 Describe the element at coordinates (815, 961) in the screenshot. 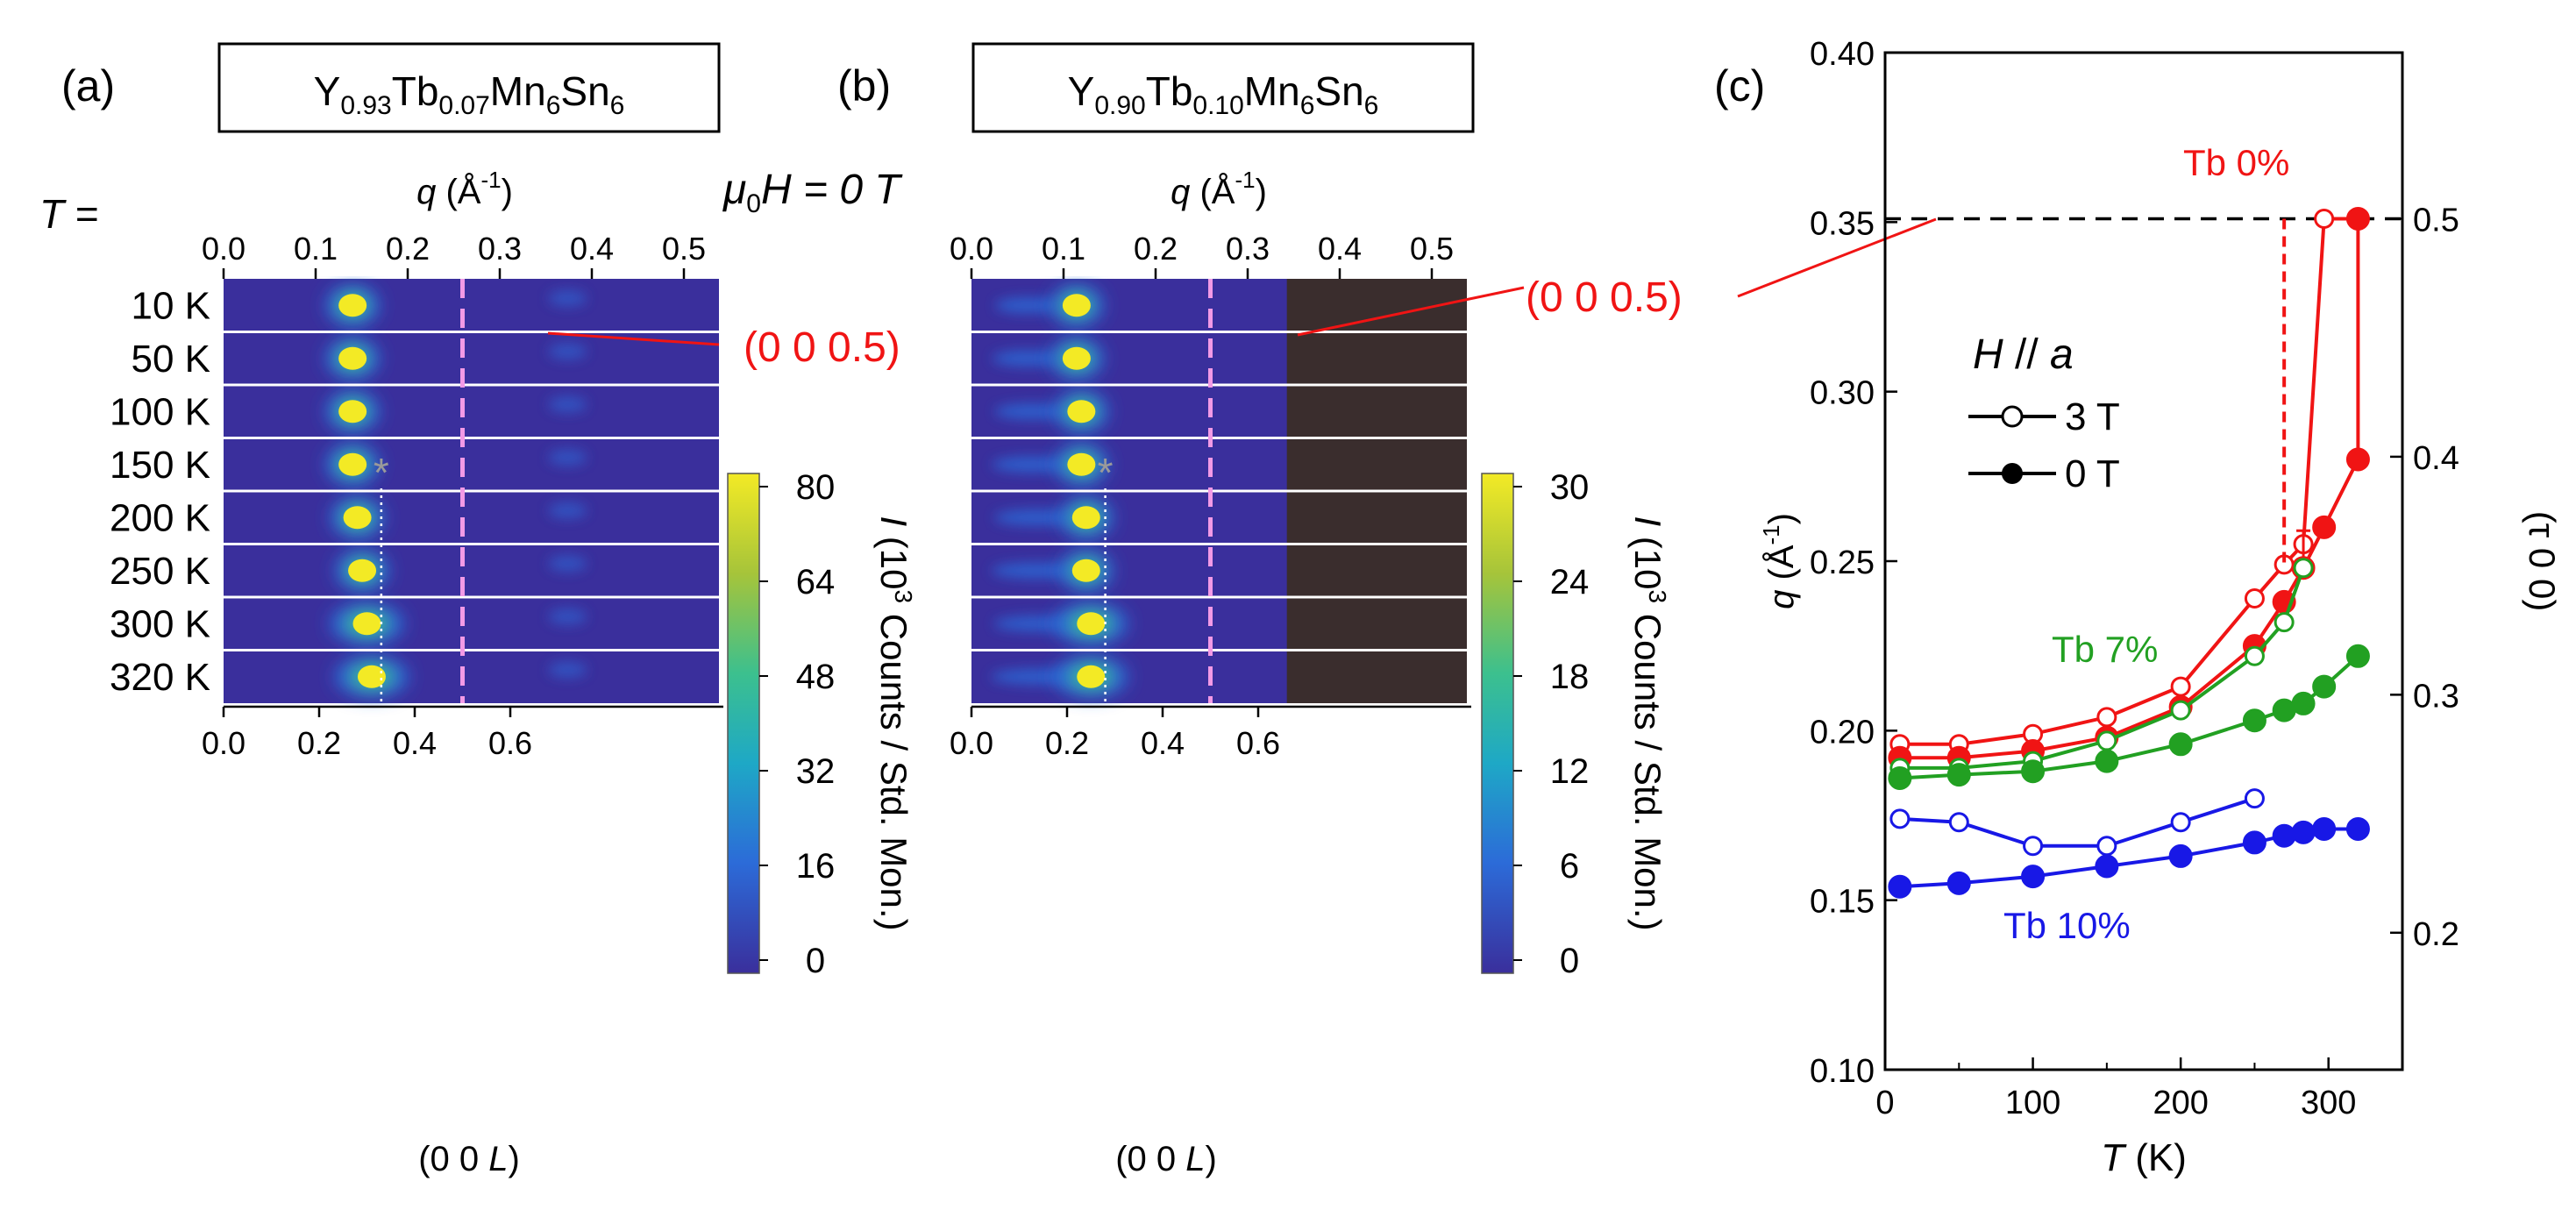

I see `colorbar-a-tick-label: 0` at that location.